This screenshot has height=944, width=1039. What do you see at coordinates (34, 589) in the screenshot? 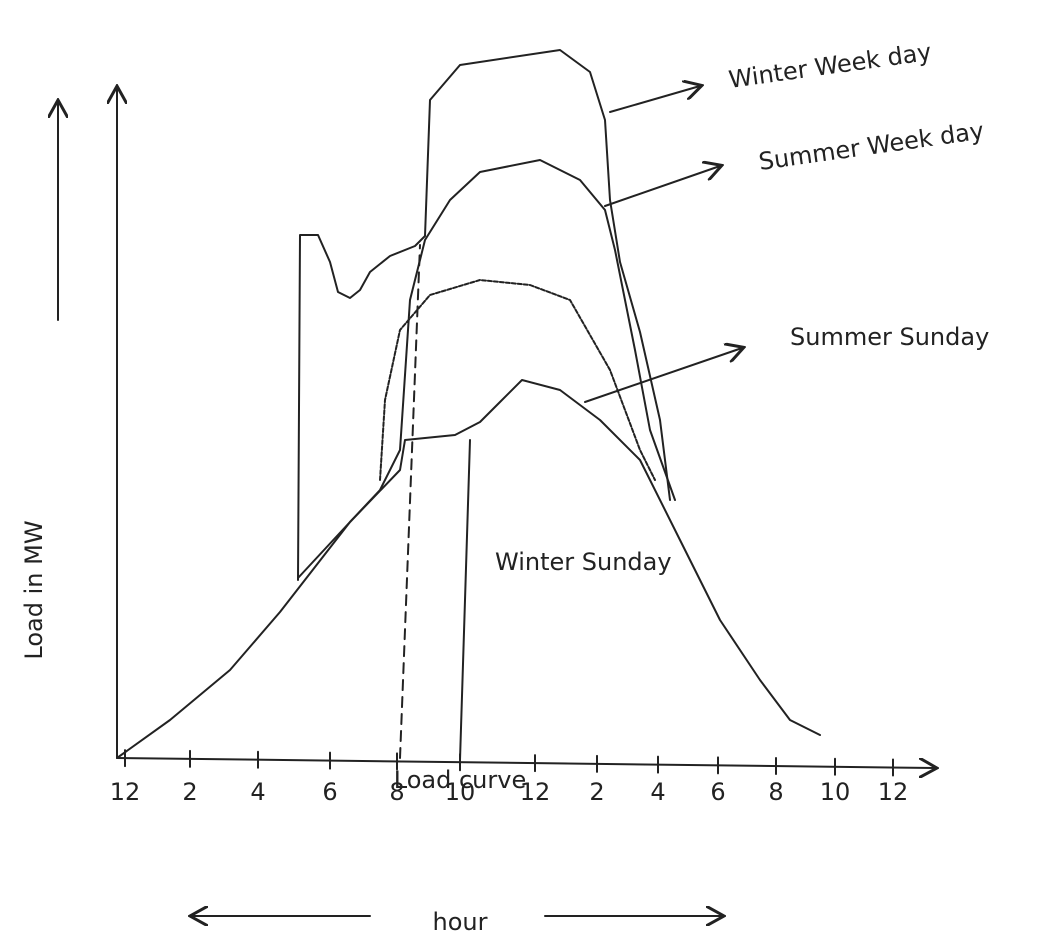
I see `y-axis-label: Load in MW` at bounding box center [34, 589].